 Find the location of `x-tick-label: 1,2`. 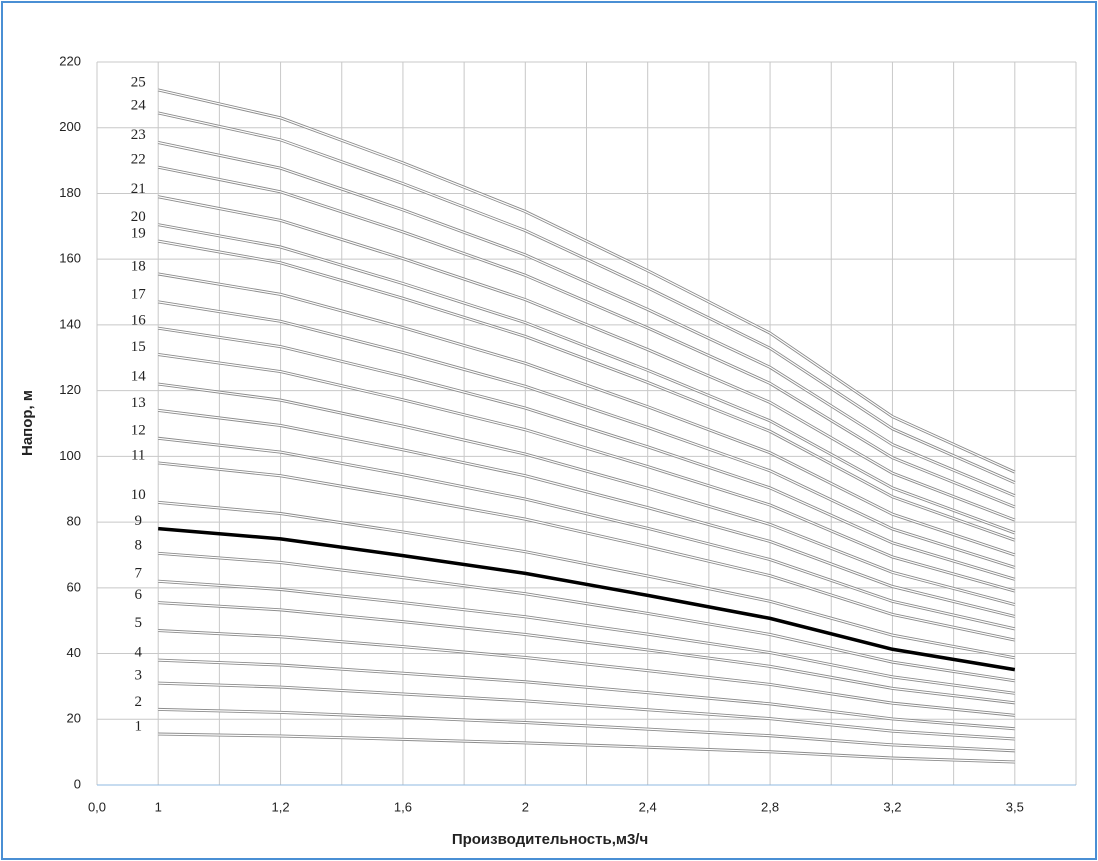

x-tick-label: 1,2 is located at coordinates (281, 806).